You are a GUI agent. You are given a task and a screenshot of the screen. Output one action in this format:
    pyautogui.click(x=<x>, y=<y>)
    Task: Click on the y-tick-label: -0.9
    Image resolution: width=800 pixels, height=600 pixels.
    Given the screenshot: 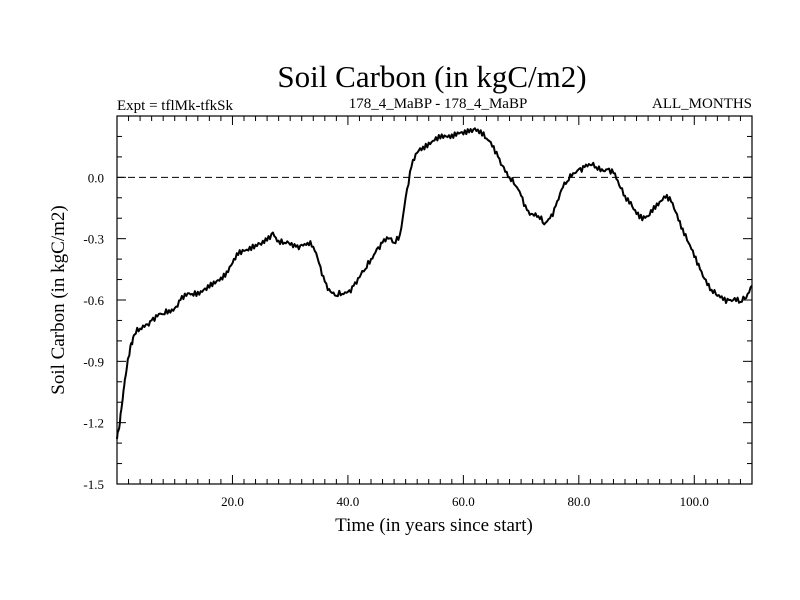 What is the action you would take?
    pyautogui.click(x=93, y=361)
    